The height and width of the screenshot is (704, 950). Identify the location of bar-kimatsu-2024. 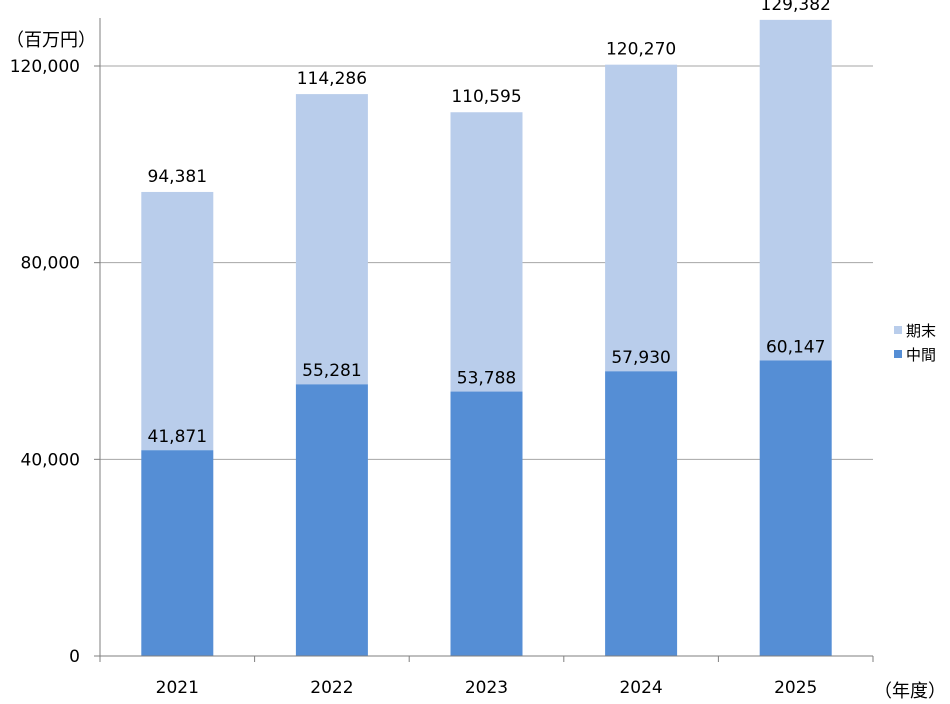
(641, 218).